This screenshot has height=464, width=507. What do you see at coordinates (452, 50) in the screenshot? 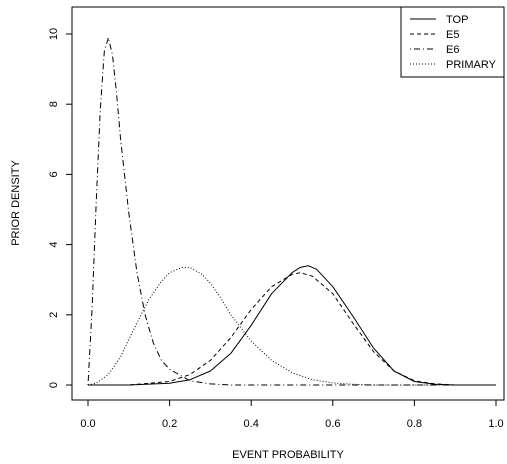
I see `legend-label: E6` at bounding box center [452, 50].